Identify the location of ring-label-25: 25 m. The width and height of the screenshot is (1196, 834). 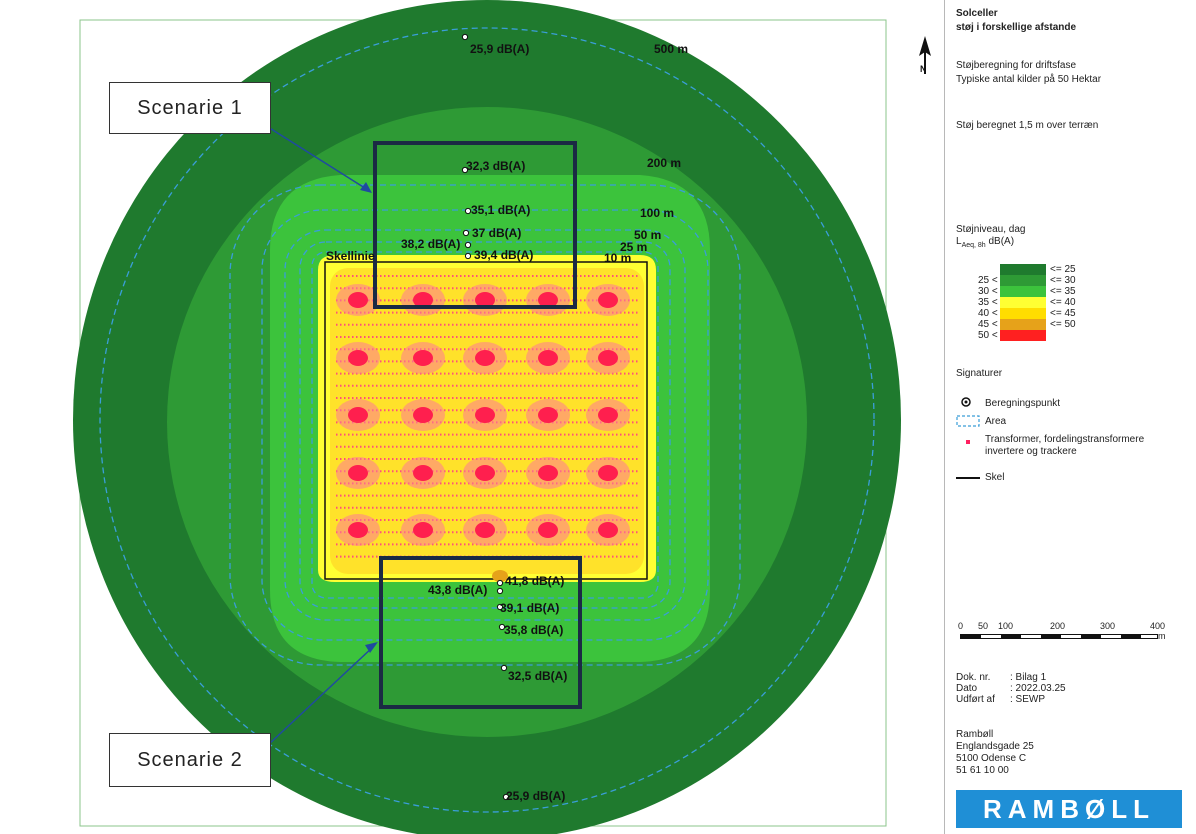
(633, 247).